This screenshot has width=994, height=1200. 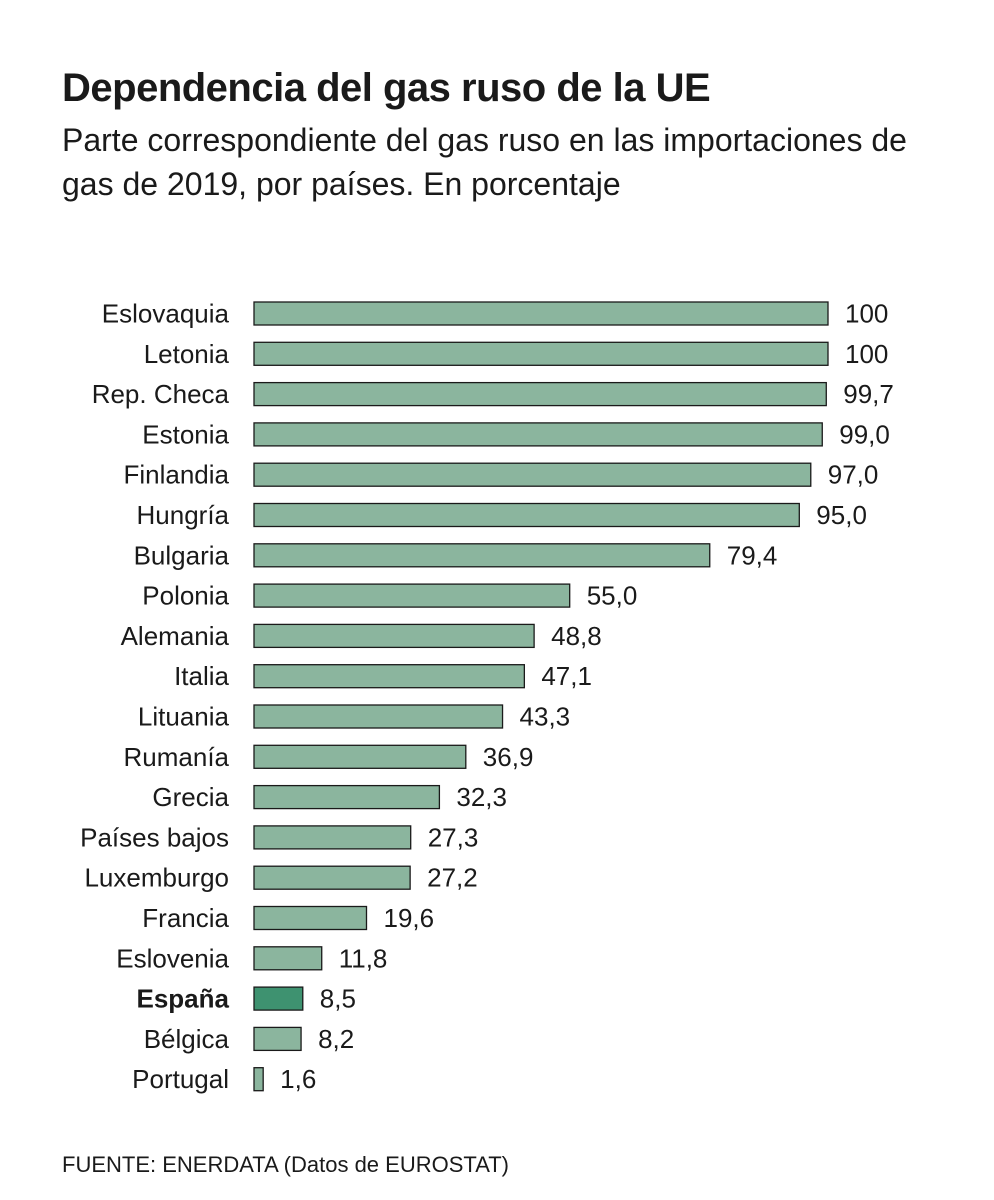 I want to click on value-label: 99,7, so click(x=868, y=394).